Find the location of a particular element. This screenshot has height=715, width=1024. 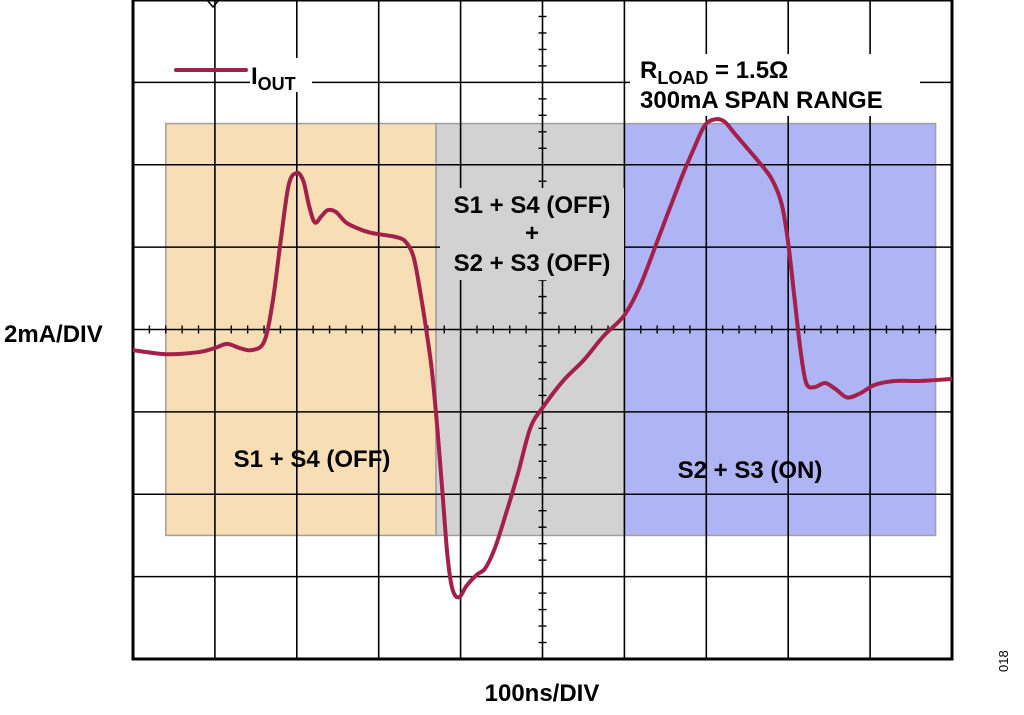

legend-label: IOUT is located at coordinates (273, 78).